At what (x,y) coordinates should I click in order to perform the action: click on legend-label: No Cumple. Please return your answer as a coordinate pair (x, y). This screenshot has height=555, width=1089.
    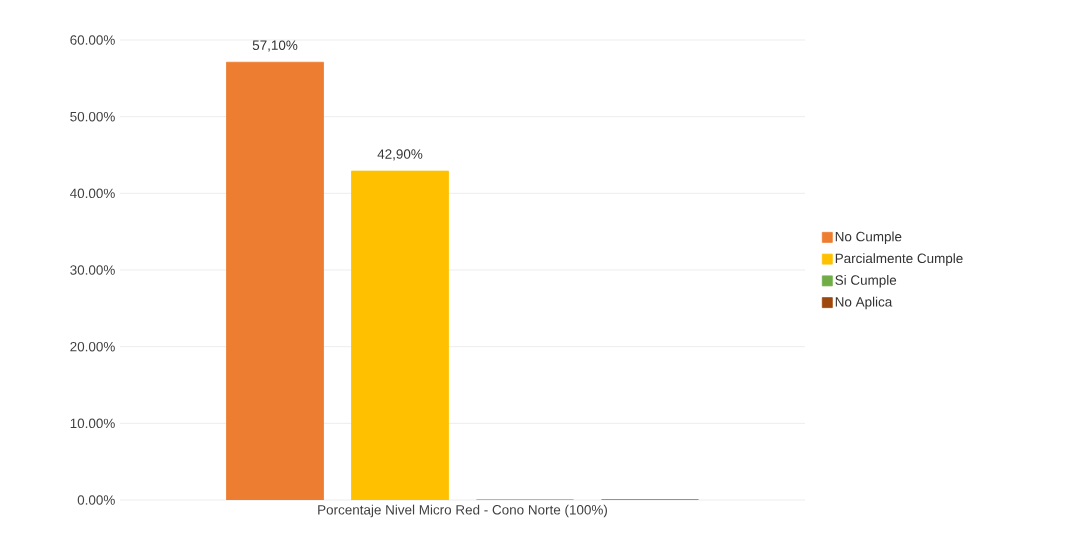
    Looking at the image, I should click on (868, 238).